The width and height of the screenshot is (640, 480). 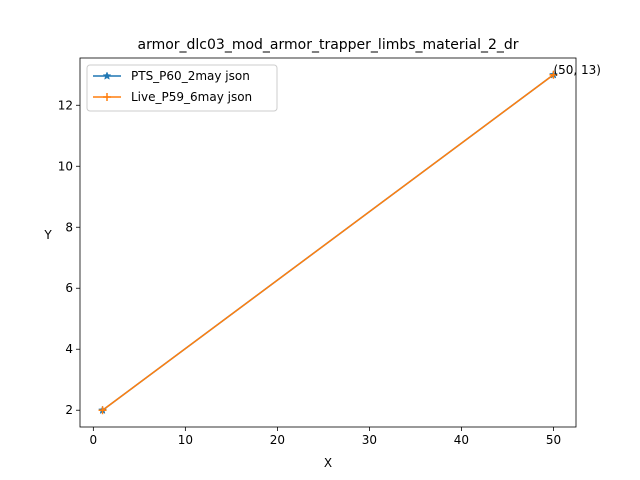 I want to click on legend: PTS_P60_2may json Live_P59_6may json, so click(x=182, y=88).